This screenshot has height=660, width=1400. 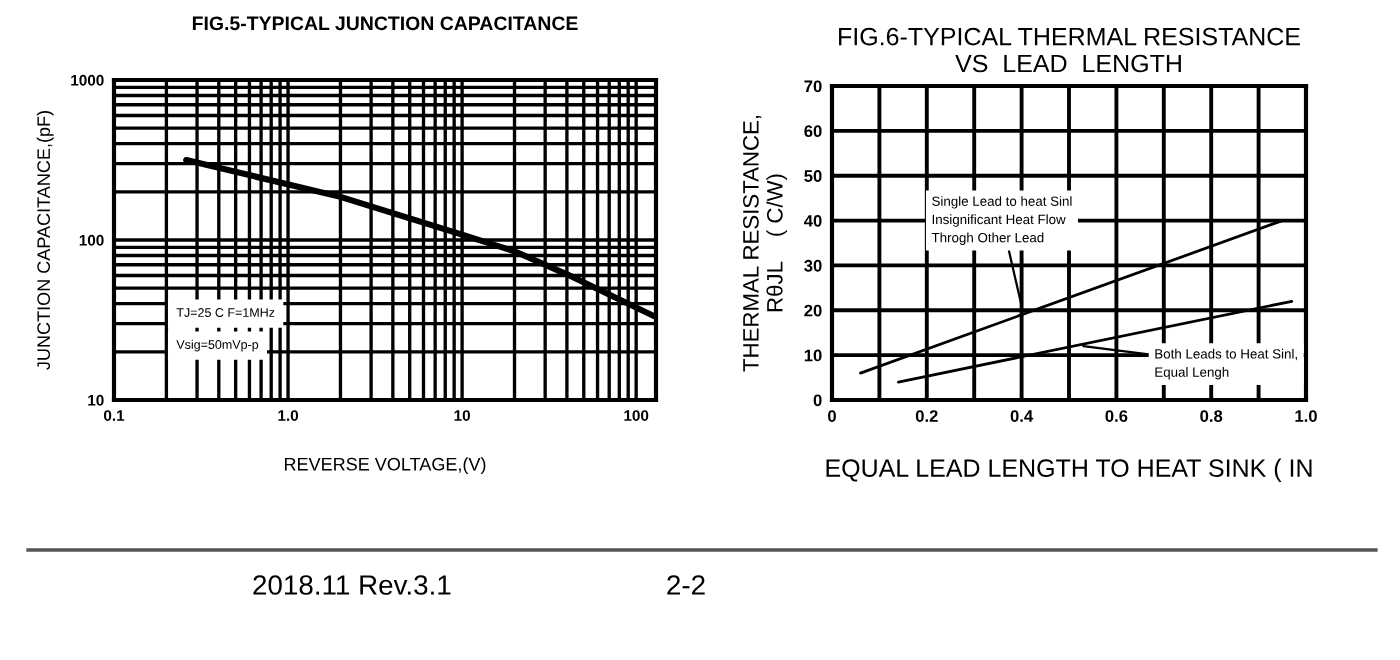 What do you see at coordinates (1211, 416) in the screenshot?
I see `x-tick-label: 0.8` at bounding box center [1211, 416].